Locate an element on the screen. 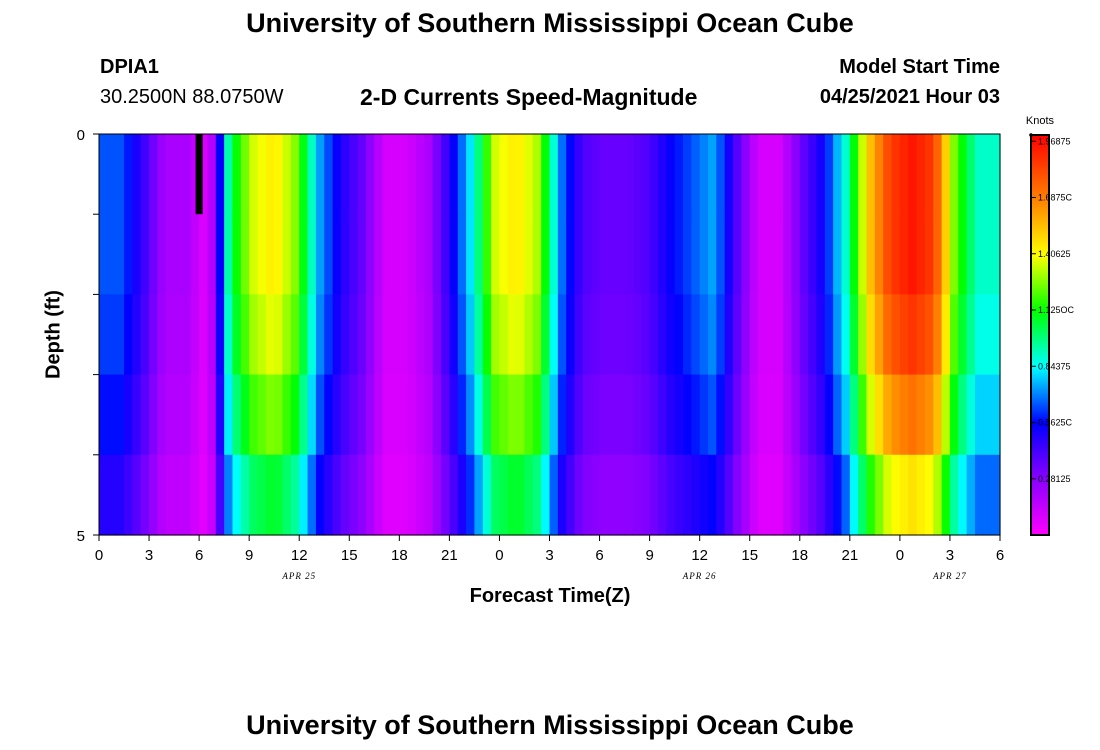  date-label: APR 26 is located at coordinates (699, 576).